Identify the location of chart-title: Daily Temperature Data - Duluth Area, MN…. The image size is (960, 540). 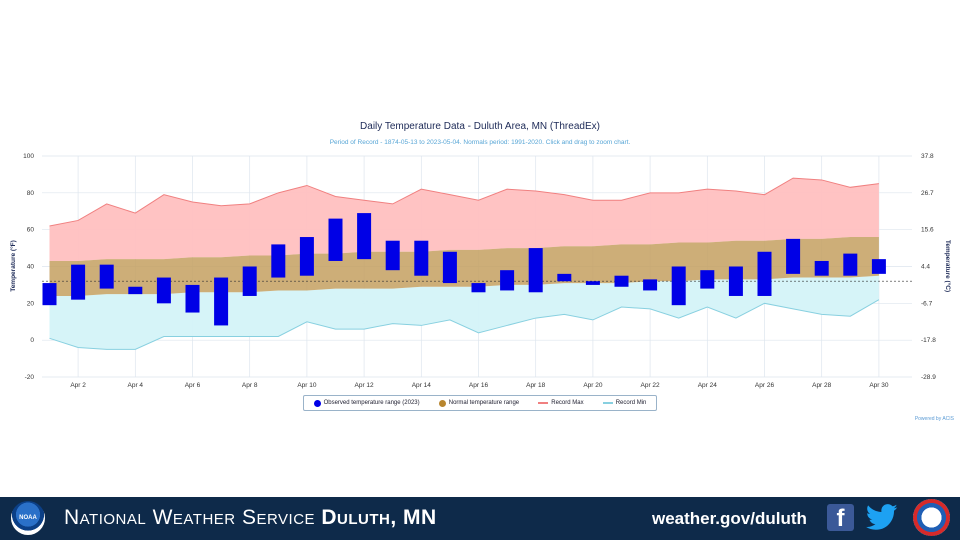
(480, 126).